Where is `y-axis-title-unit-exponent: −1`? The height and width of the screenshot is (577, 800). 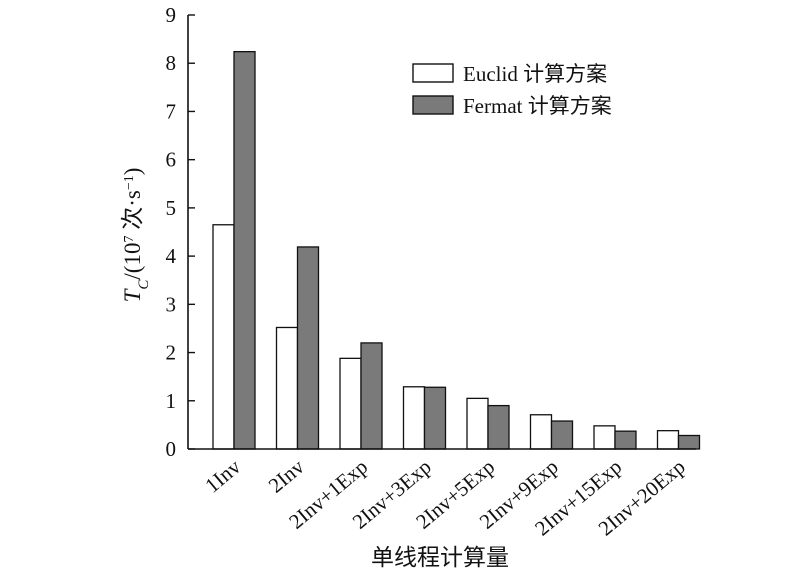 y-axis-title-unit-exponent: −1 is located at coordinates (129, 182).